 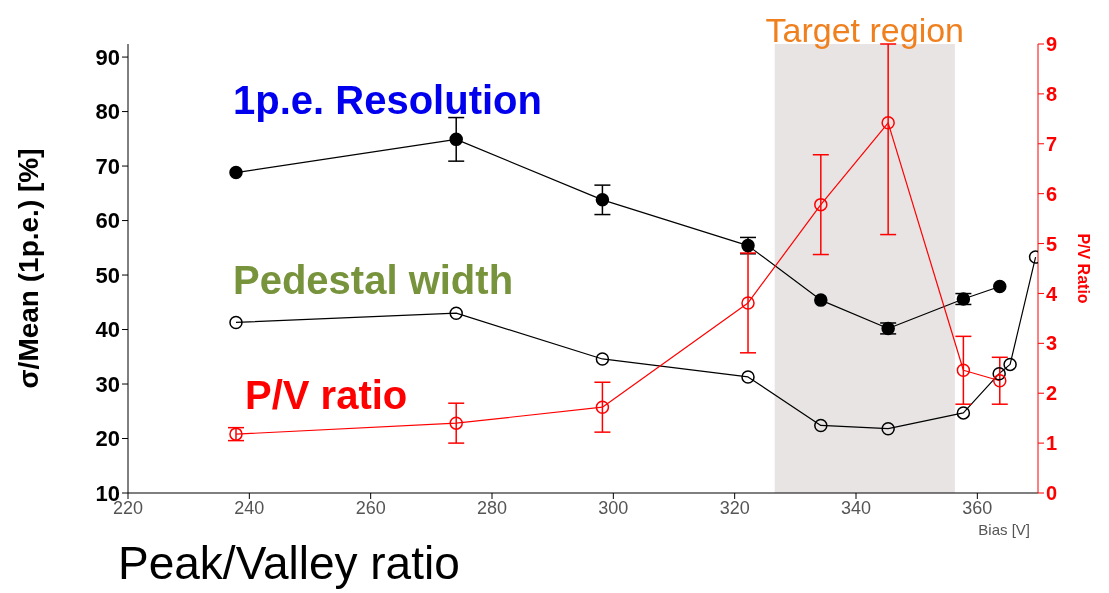 I want to click on y-tick-label: 30, so click(x=107, y=384).